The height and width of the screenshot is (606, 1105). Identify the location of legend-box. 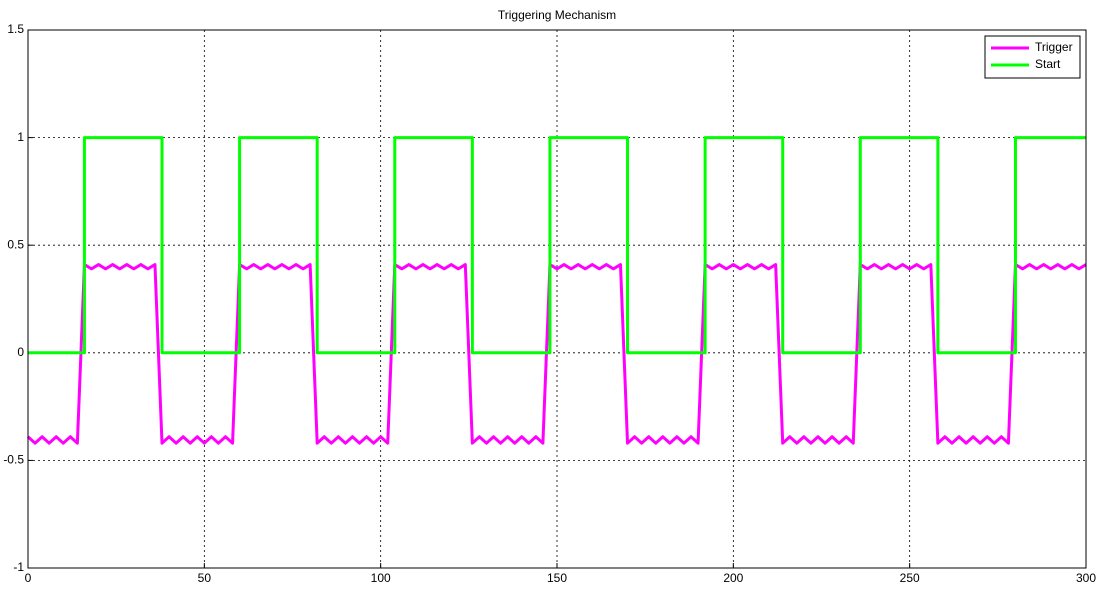
(1032, 57).